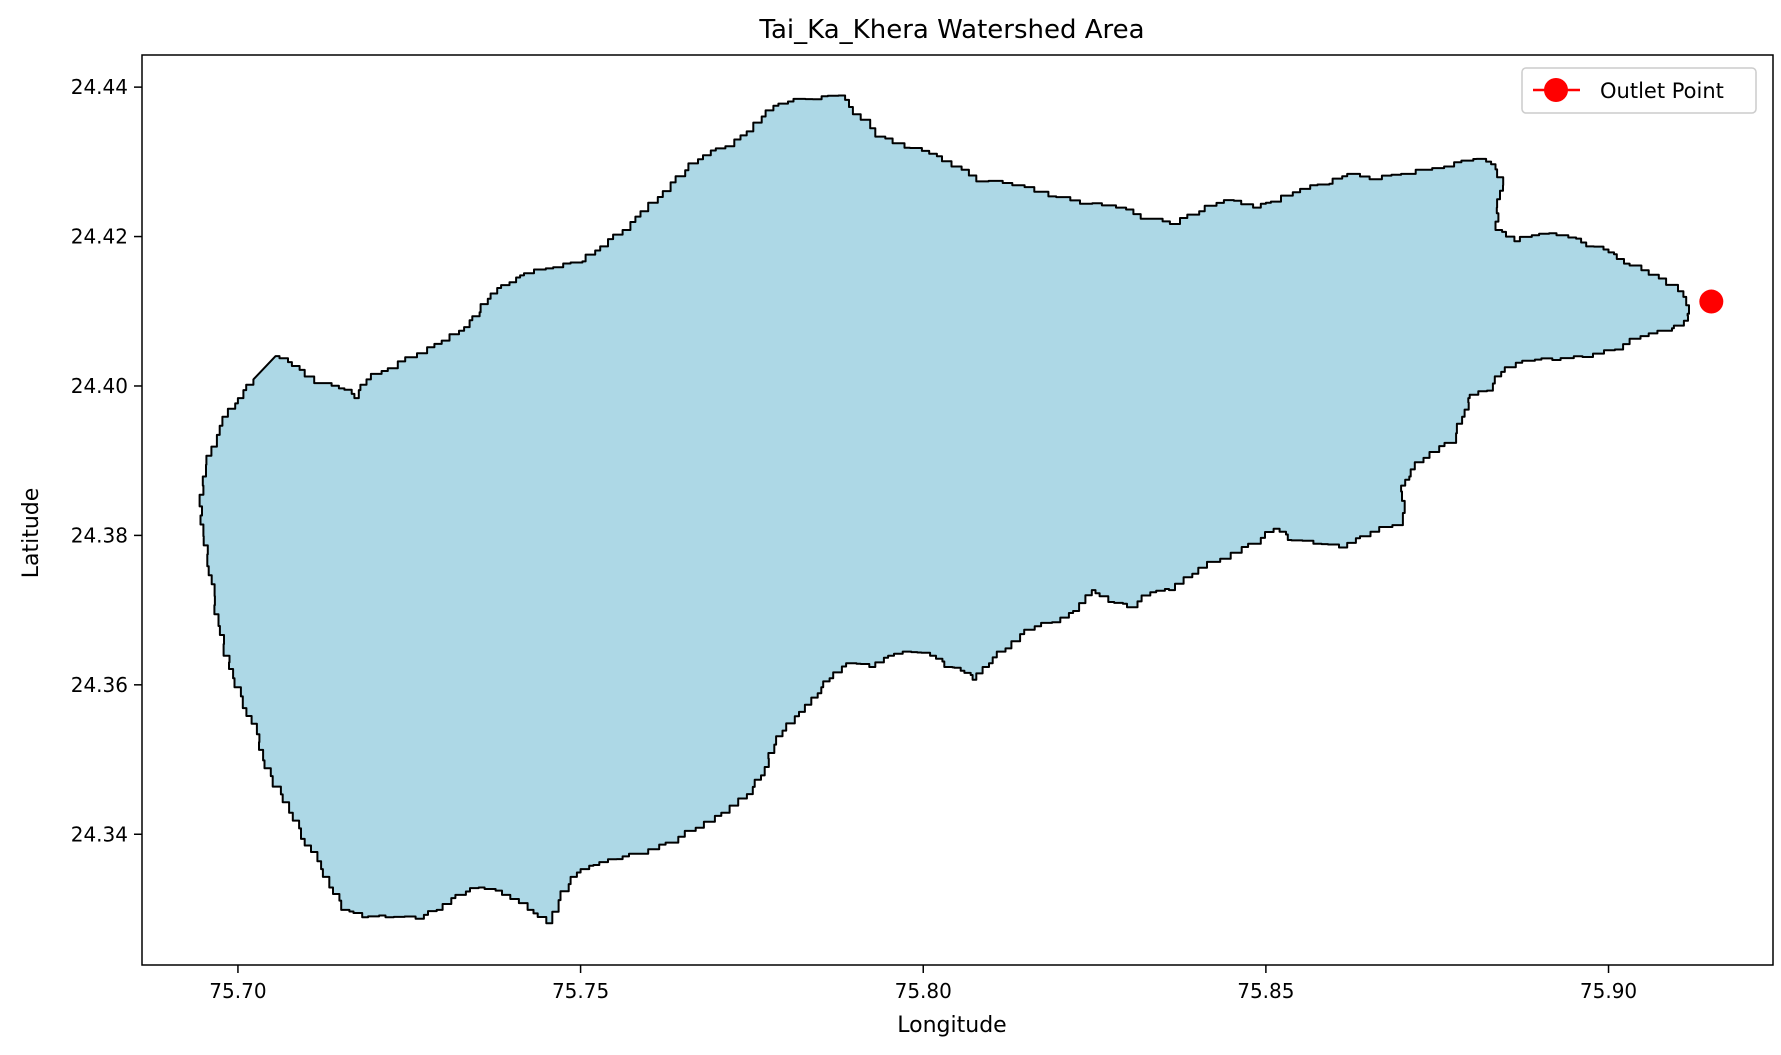  I want to click on x-tick-label: 75.75, so click(580, 991).